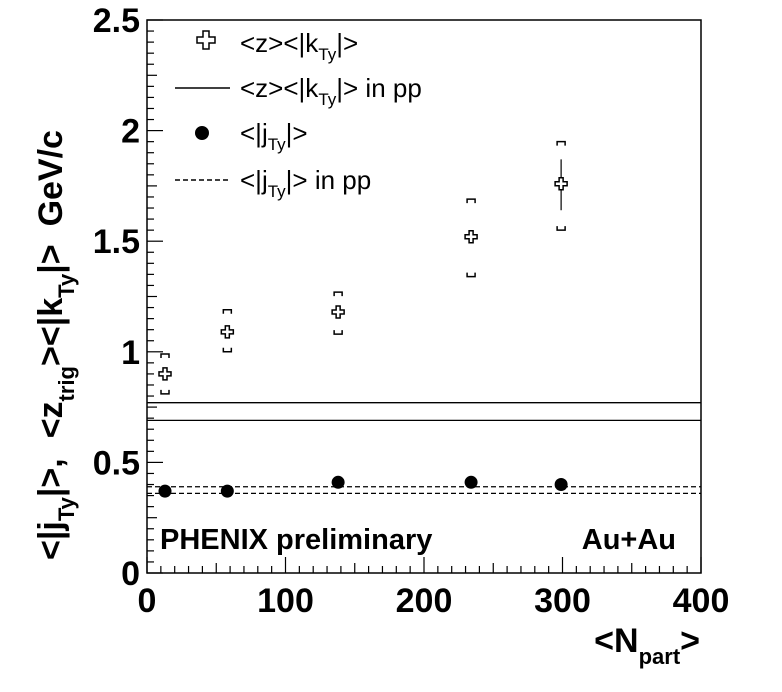 Image resolution: width=782 pixels, height=692 pixels. I want to click on legend-marker-filled-circle, so click(202, 133).